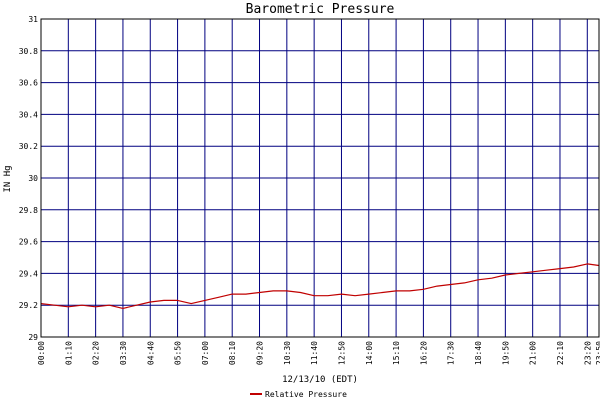 The height and width of the screenshot is (400, 600). What do you see at coordinates (28, 146) in the screenshot?
I see `y-tick-label: 30.2` at bounding box center [28, 146].